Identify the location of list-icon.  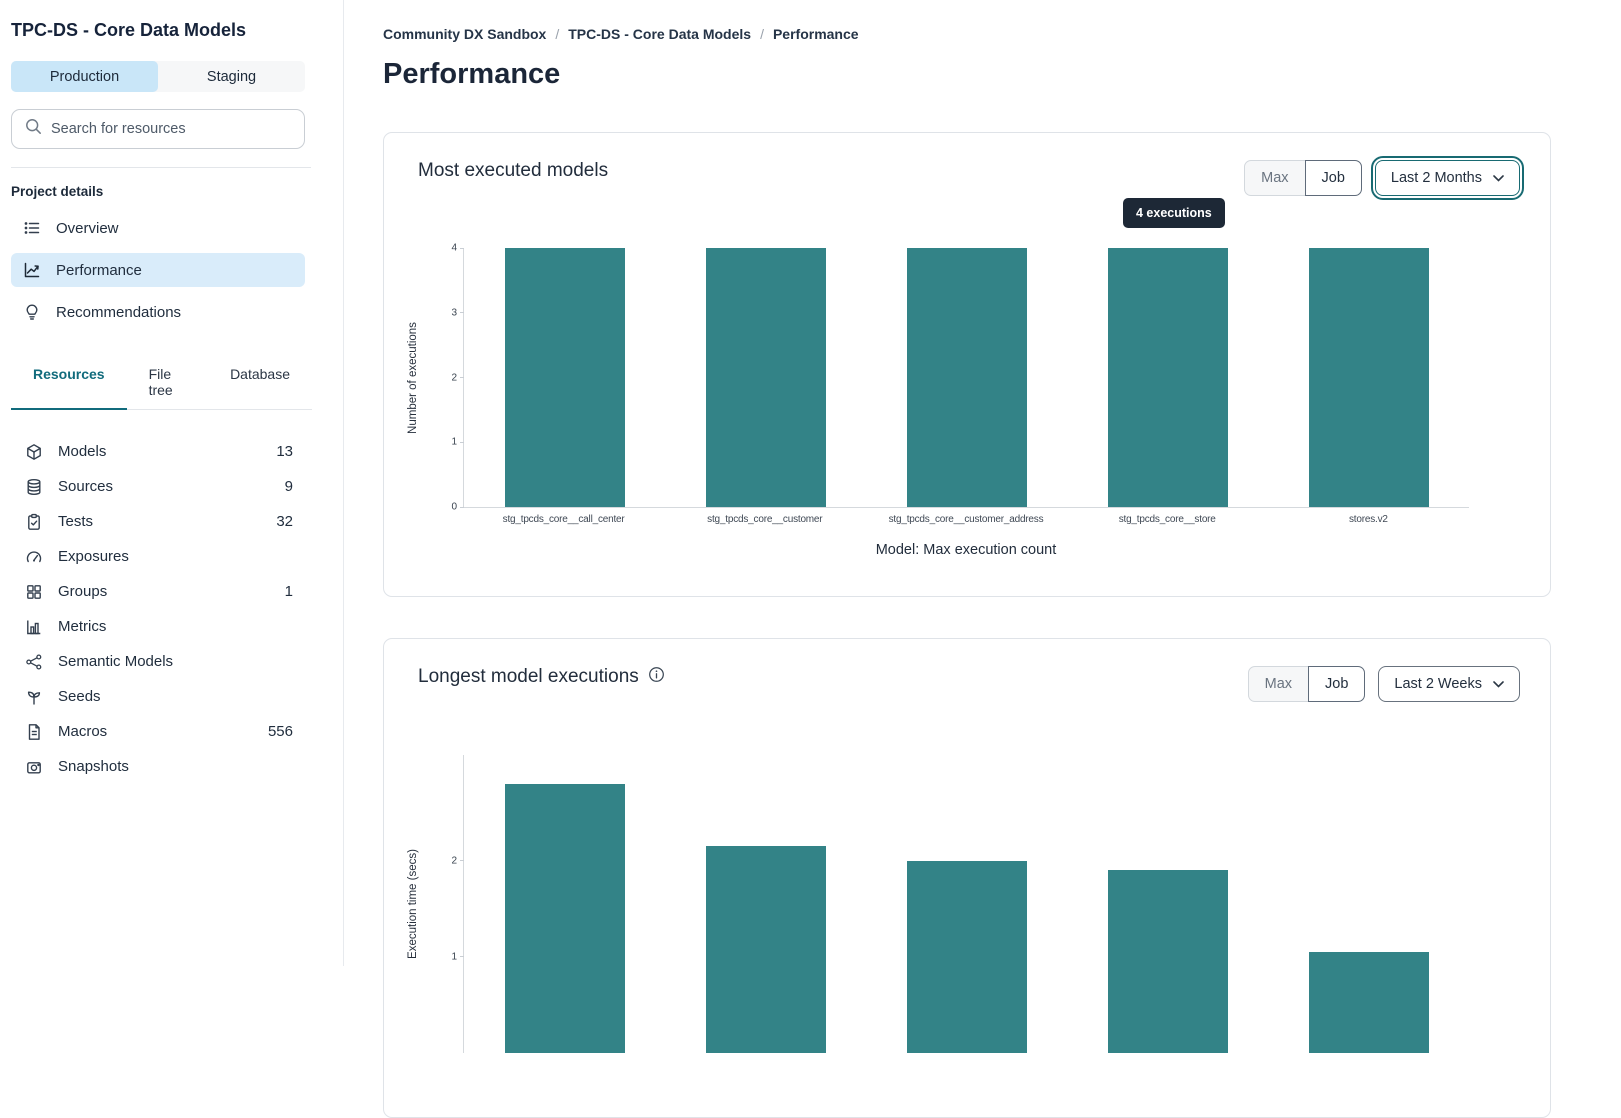
(32, 228).